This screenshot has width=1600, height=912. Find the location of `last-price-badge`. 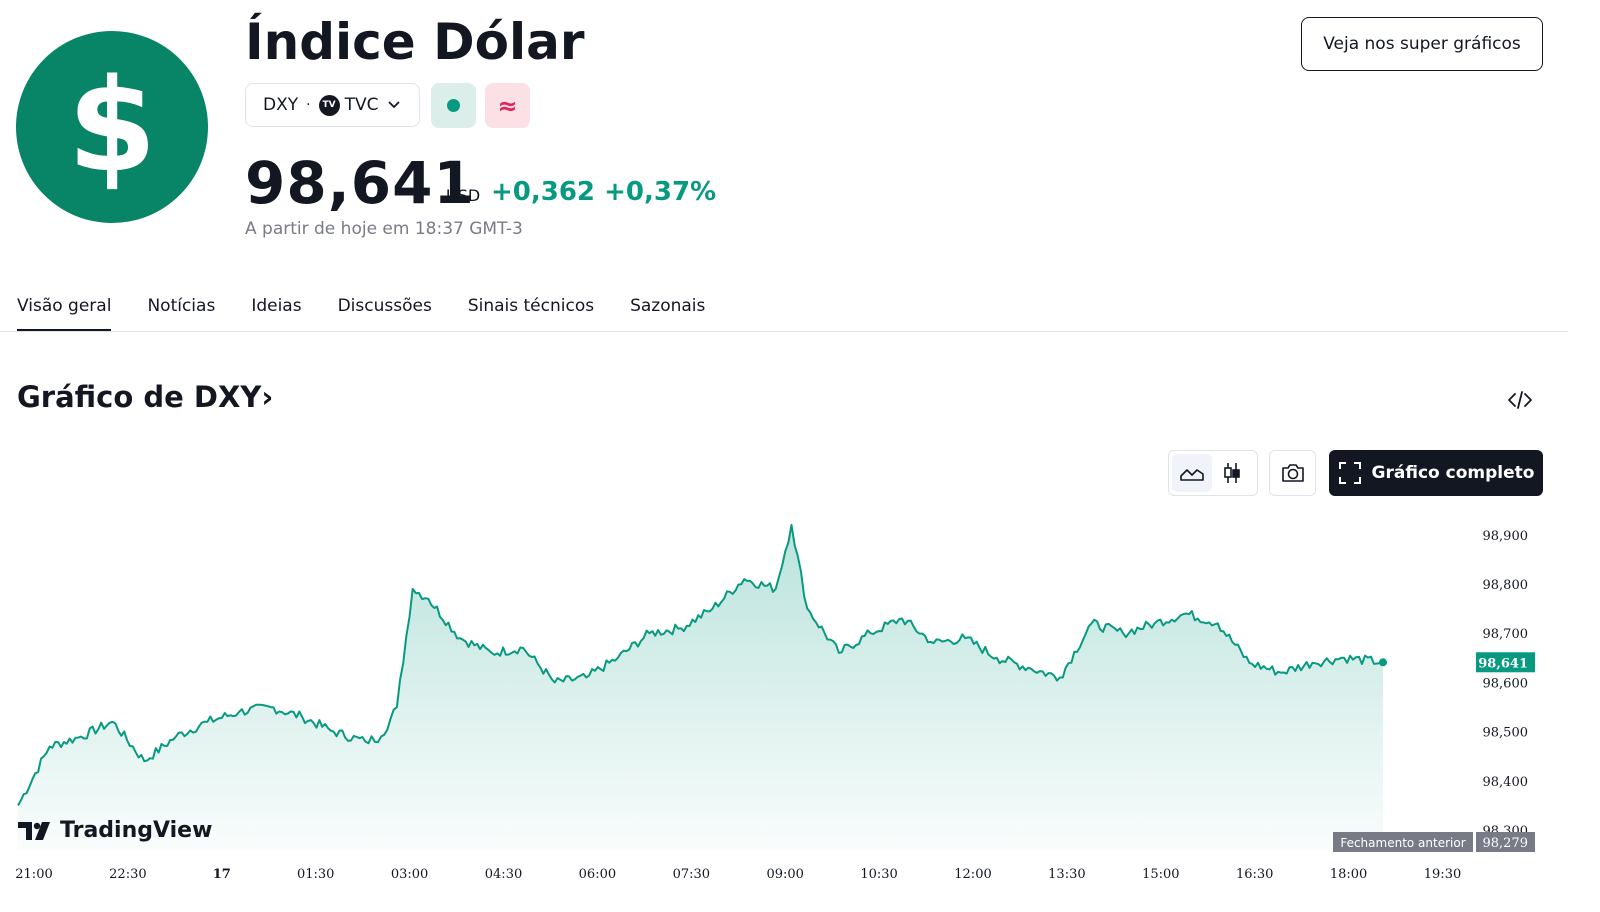

last-price-badge is located at coordinates (1505, 662).